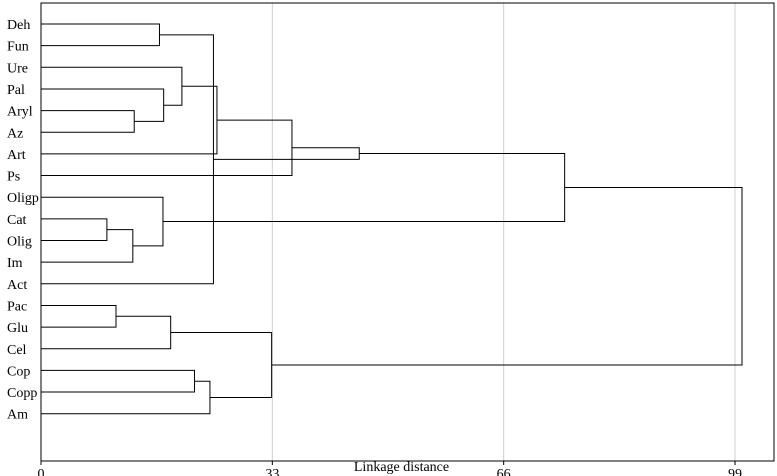 The width and height of the screenshot is (777, 476). Describe the element at coordinates (17, 285) in the screenshot. I see `leaf-label-act: Act` at that location.